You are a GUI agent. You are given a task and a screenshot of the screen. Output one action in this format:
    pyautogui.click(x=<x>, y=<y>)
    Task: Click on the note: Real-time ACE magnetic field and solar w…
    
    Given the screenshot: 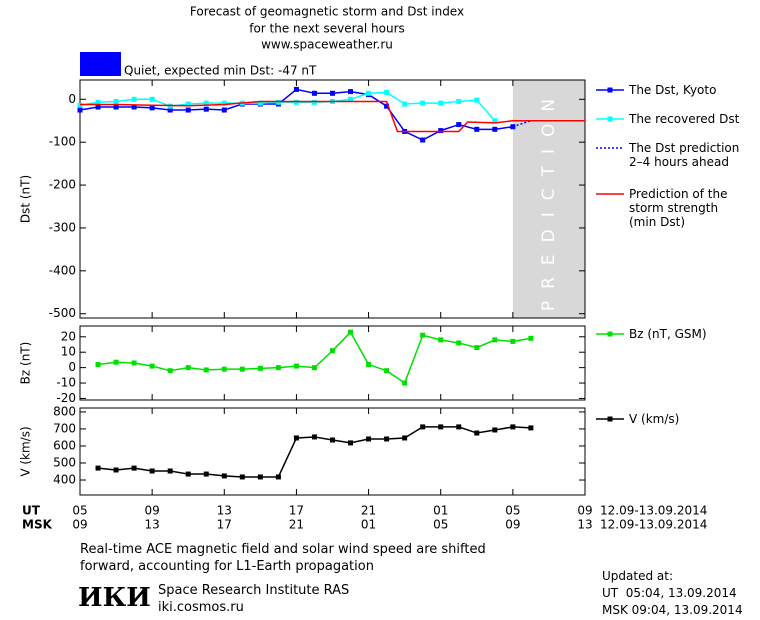 What is the action you would take?
    pyautogui.click(x=283, y=558)
    